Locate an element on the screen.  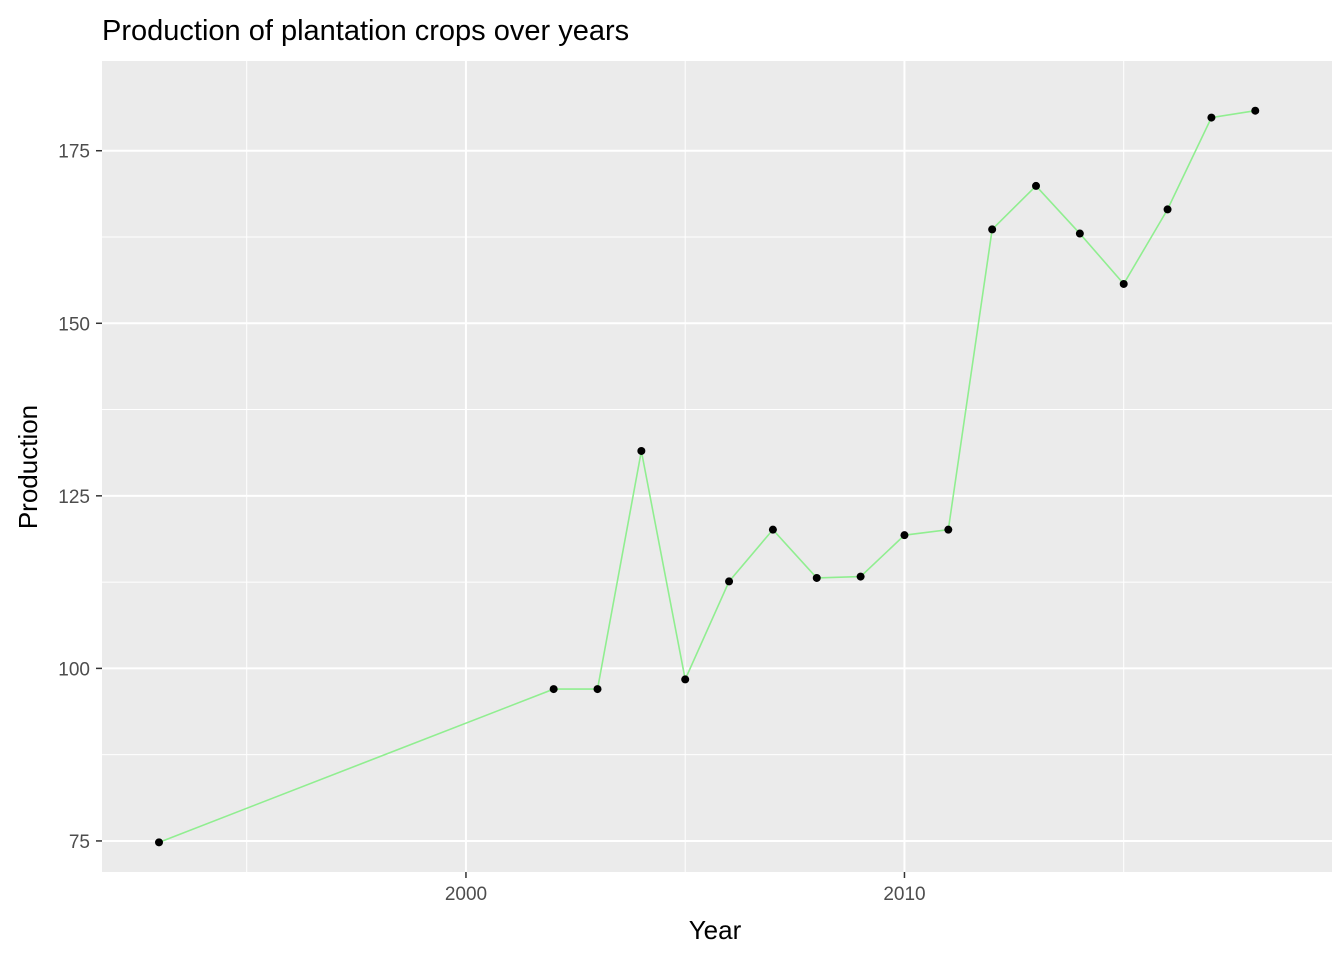
y-tick-label: 125 is located at coordinates (74, 497).